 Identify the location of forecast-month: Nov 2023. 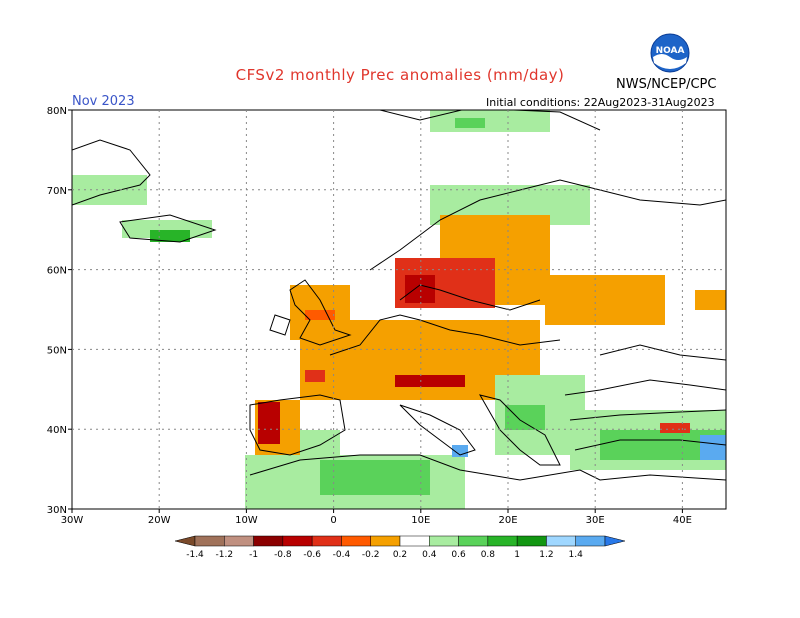
(103, 101).